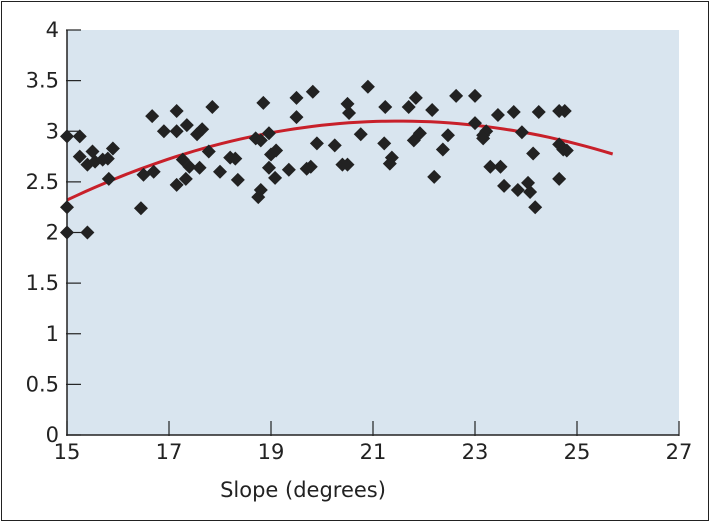  What do you see at coordinates (373, 452) in the screenshot?
I see `x-tick-label: 21` at bounding box center [373, 452].